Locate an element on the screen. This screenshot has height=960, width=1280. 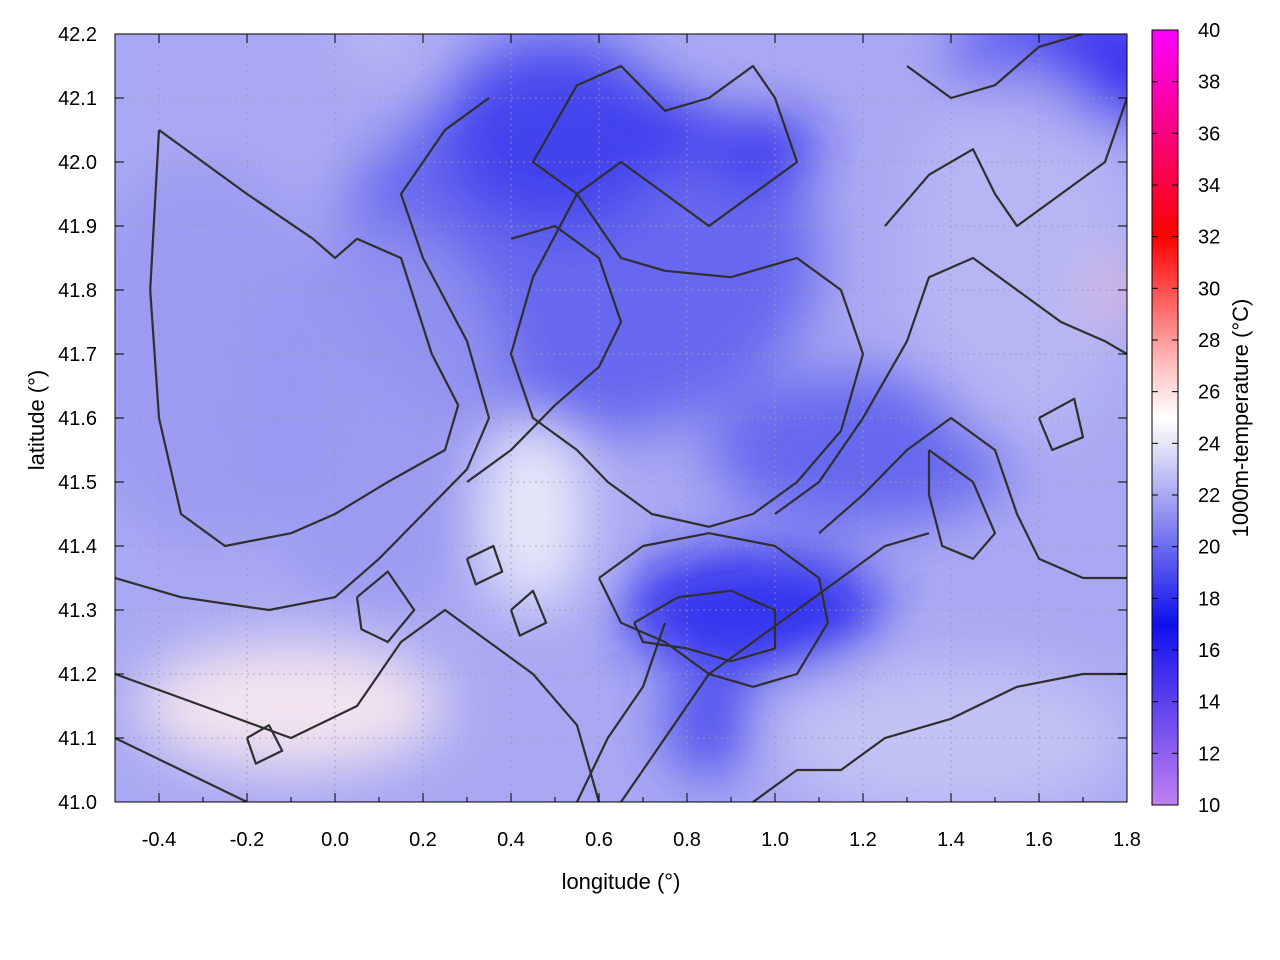
x-axis-label: longitude (°) is located at coordinates (621, 881).